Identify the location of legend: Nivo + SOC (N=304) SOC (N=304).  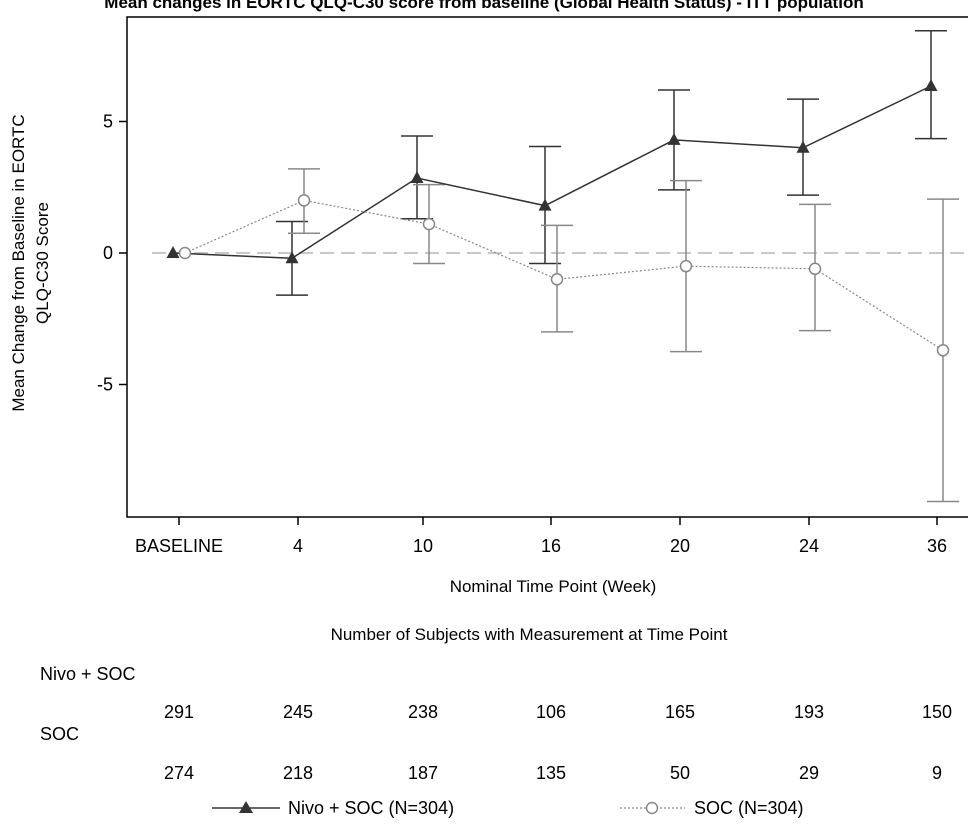
(508, 808).